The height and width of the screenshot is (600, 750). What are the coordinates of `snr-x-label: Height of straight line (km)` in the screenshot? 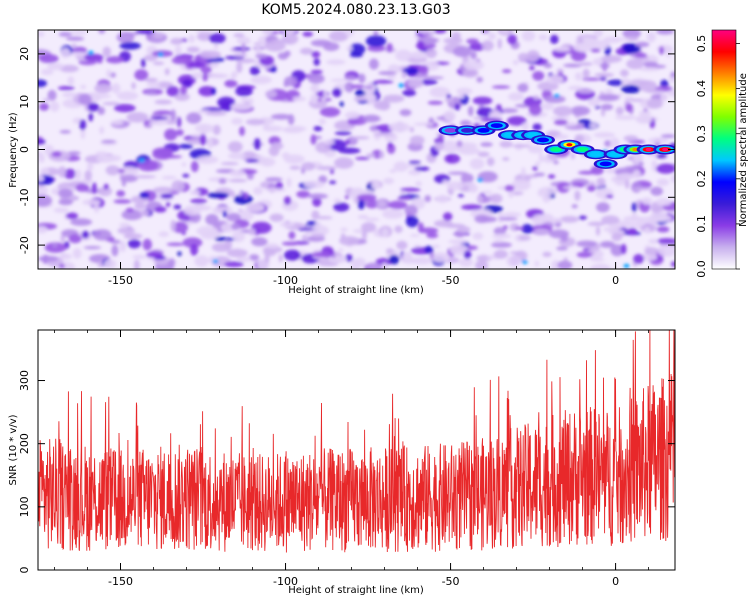 It's located at (356, 590).